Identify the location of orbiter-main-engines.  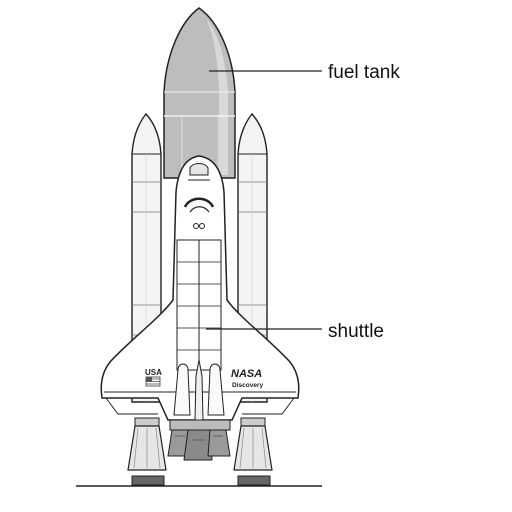
(199, 440).